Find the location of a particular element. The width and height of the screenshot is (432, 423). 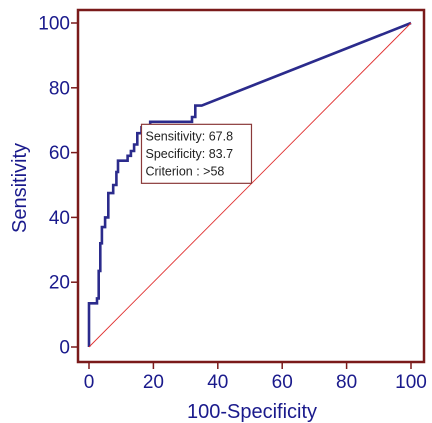

x-axis-title: 100-Specificity is located at coordinates (252, 412).